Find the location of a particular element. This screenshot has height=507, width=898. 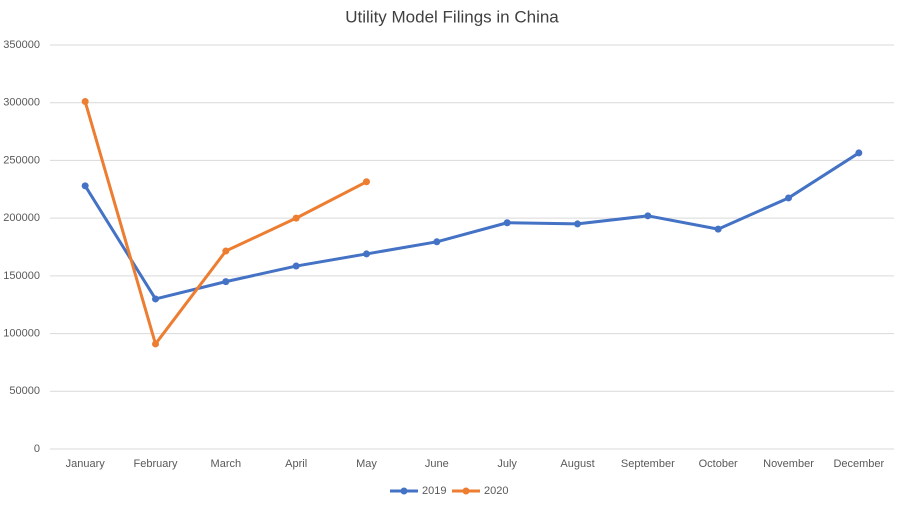

x-tick-label: February is located at coordinates (155, 464).